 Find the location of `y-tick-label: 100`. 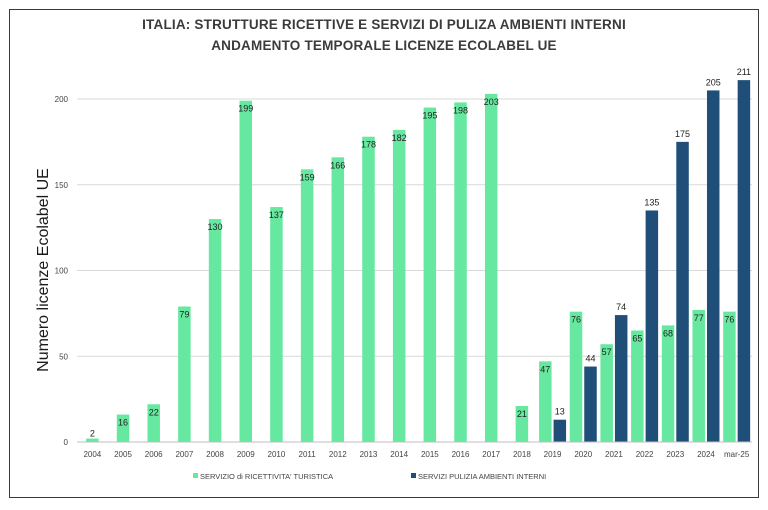

y-tick-label: 100 is located at coordinates (62, 271).